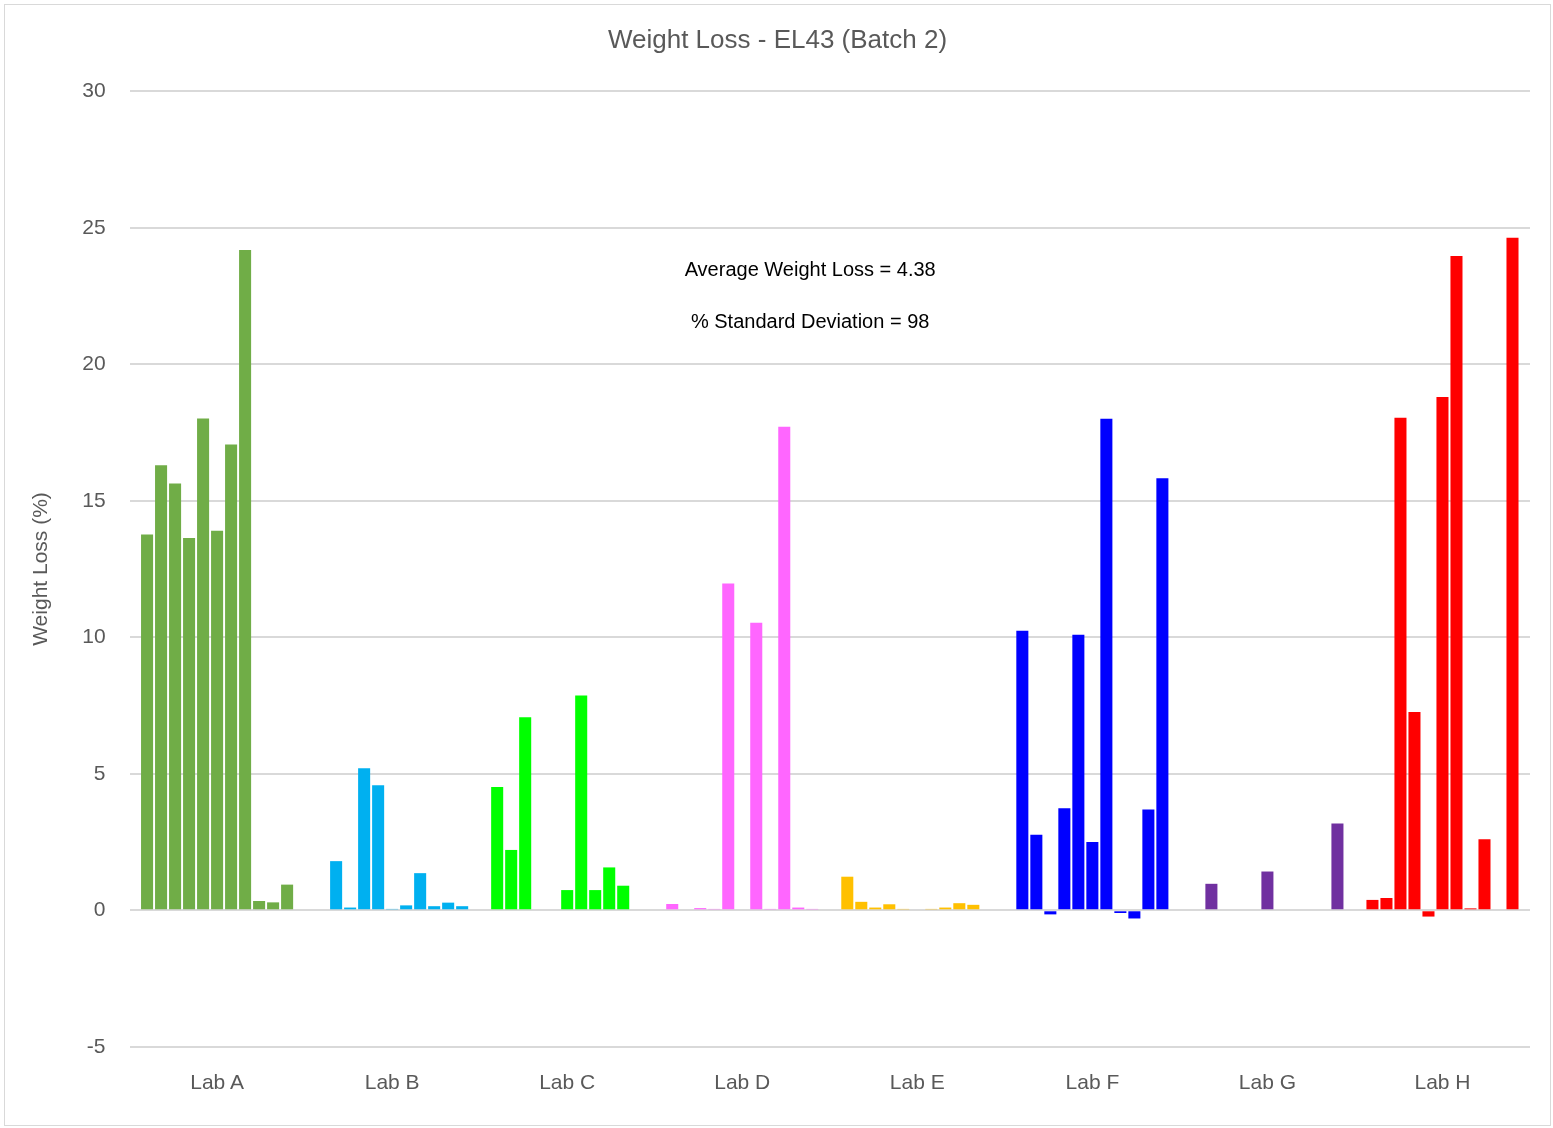 The width and height of the screenshot is (1553, 1128). I want to click on y-axis-title: Weight Loss (%), so click(40, 569).